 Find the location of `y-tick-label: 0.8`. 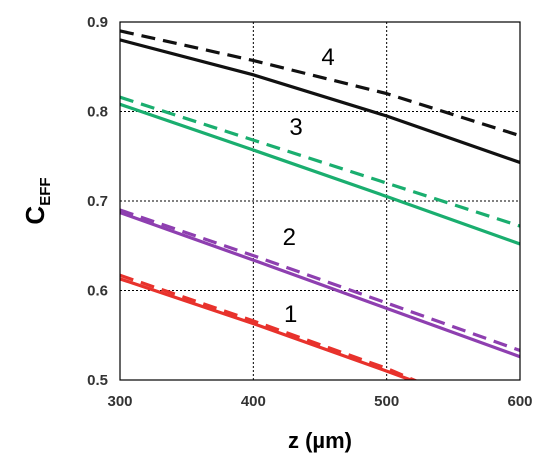

y-tick-label: 0.8 is located at coordinates (97, 112).